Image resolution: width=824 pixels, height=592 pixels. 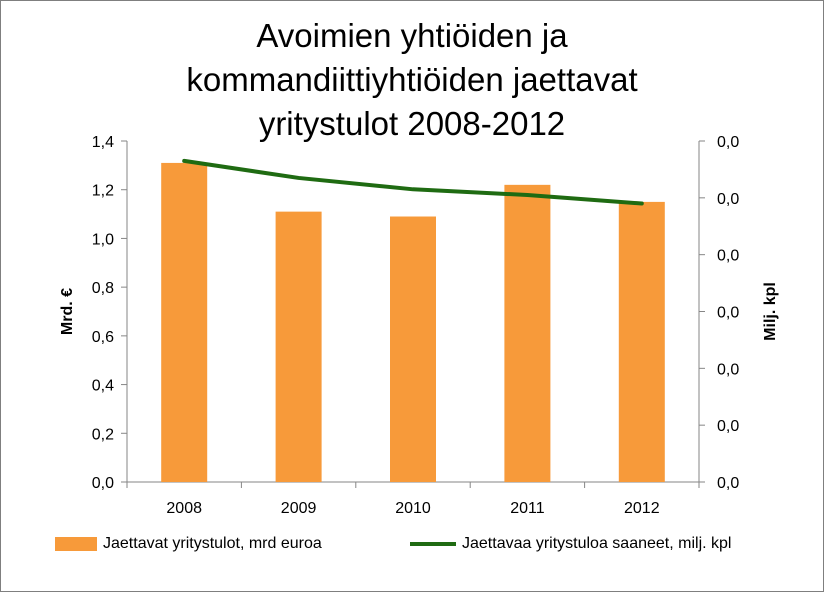 I want to click on legend-item-line: Jaettavaa yritystuloa saaneet, milj. kpl, so click(x=570, y=544).